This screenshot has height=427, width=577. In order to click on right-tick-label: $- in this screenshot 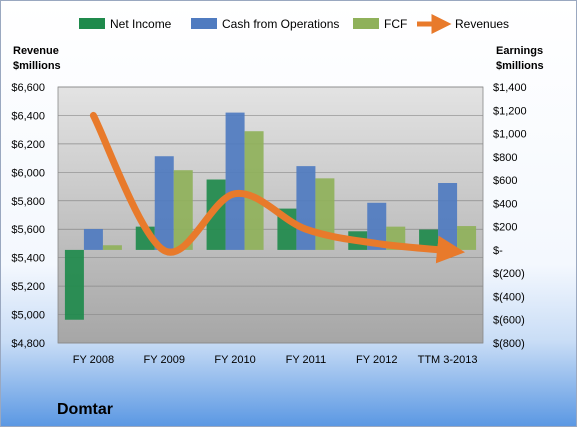, I will do `click(498, 251)`.